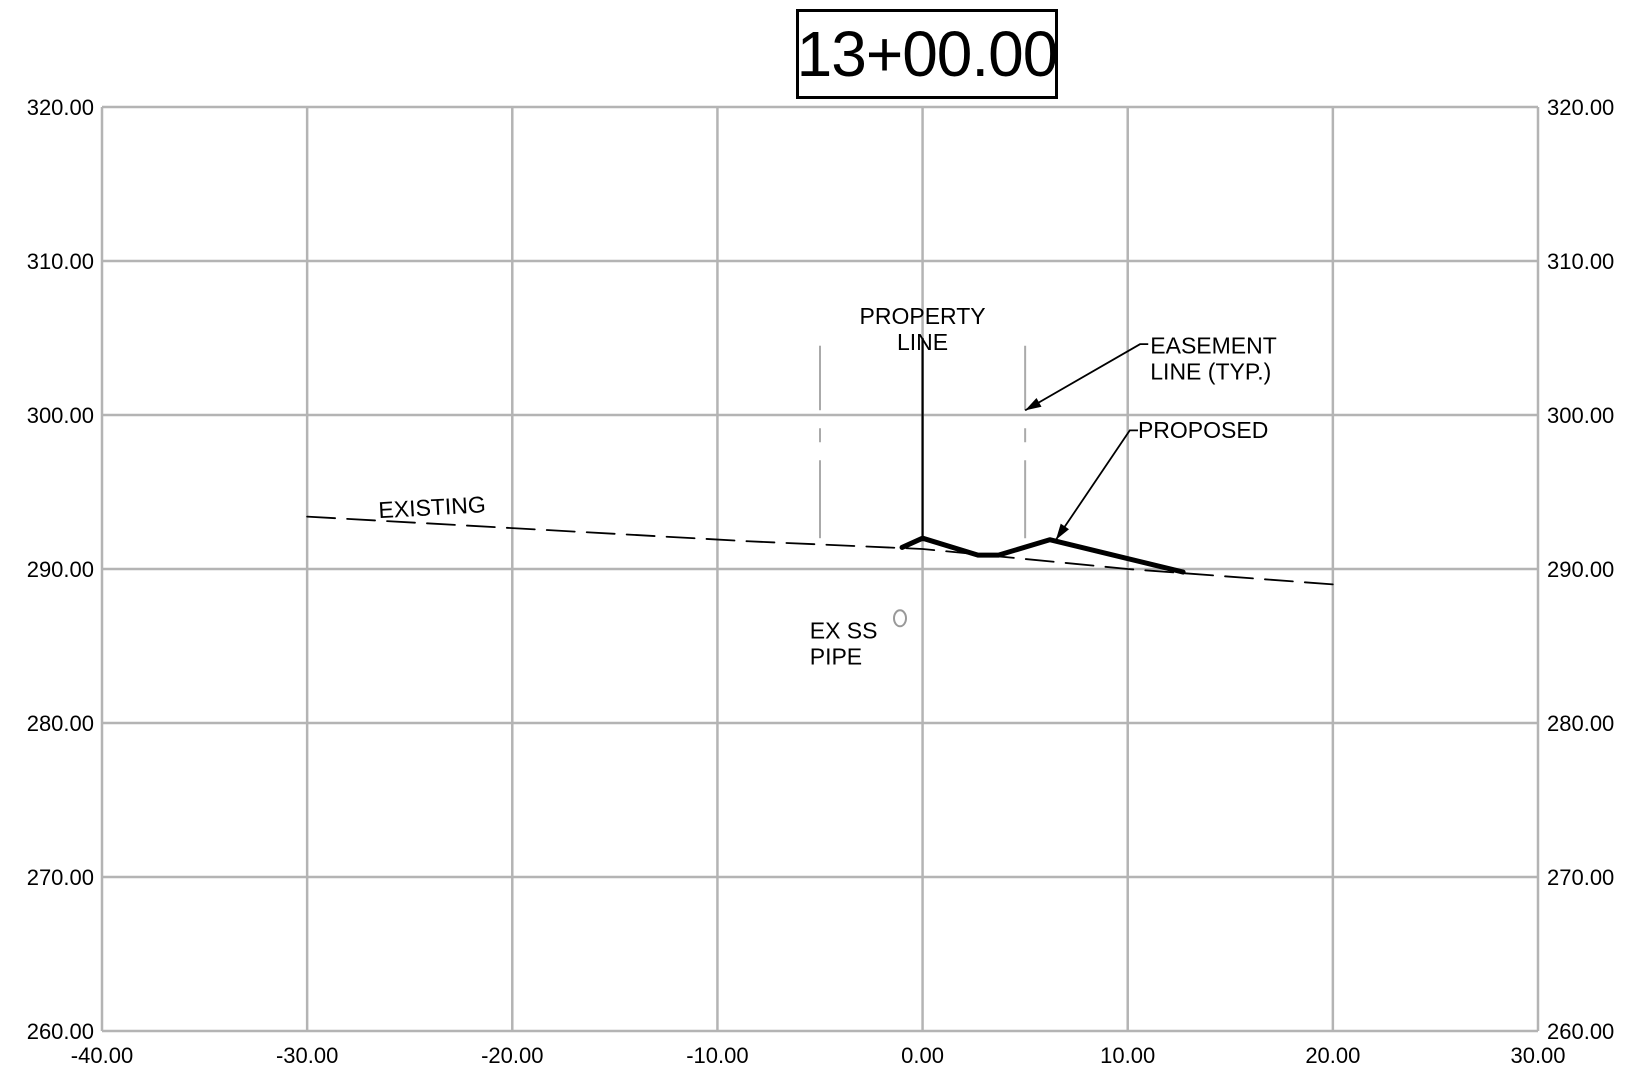 This screenshot has width=1633, height=1077. I want to click on vertical-lines, so click(923, 440).